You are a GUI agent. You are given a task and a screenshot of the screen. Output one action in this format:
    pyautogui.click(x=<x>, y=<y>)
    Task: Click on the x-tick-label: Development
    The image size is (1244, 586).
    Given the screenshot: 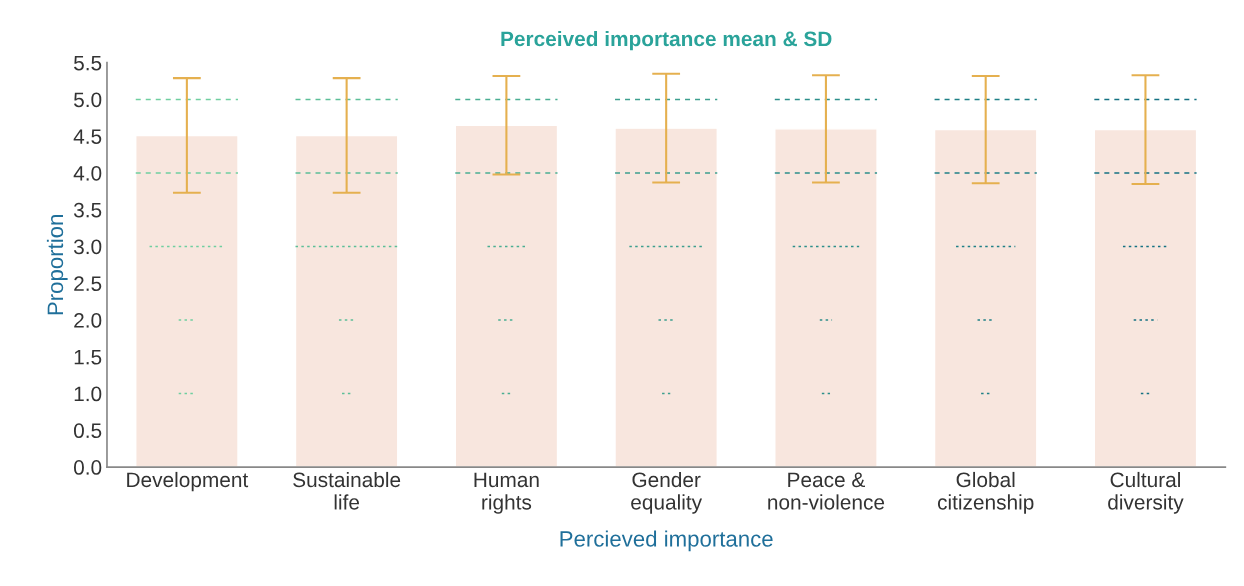 What is the action you would take?
    pyautogui.click(x=188, y=481)
    